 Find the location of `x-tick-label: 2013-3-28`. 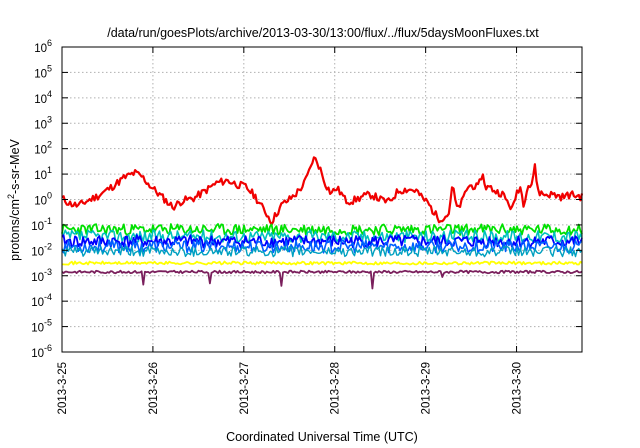

x-tick-label: 2013-3-28 is located at coordinates (336, 388).